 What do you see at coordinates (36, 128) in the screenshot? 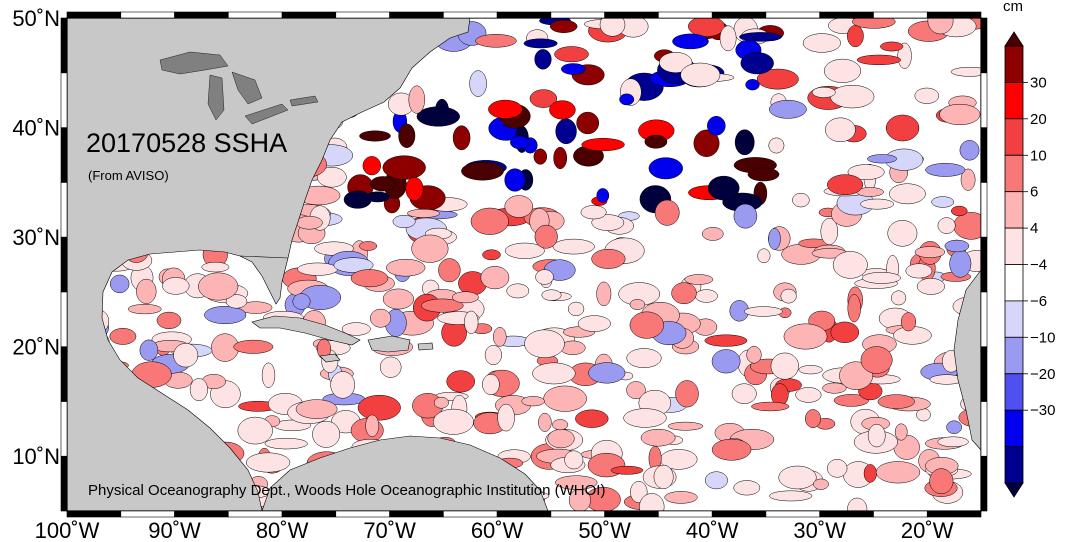
I see `latitude-label: 40˚N` at bounding box center [36, 128].